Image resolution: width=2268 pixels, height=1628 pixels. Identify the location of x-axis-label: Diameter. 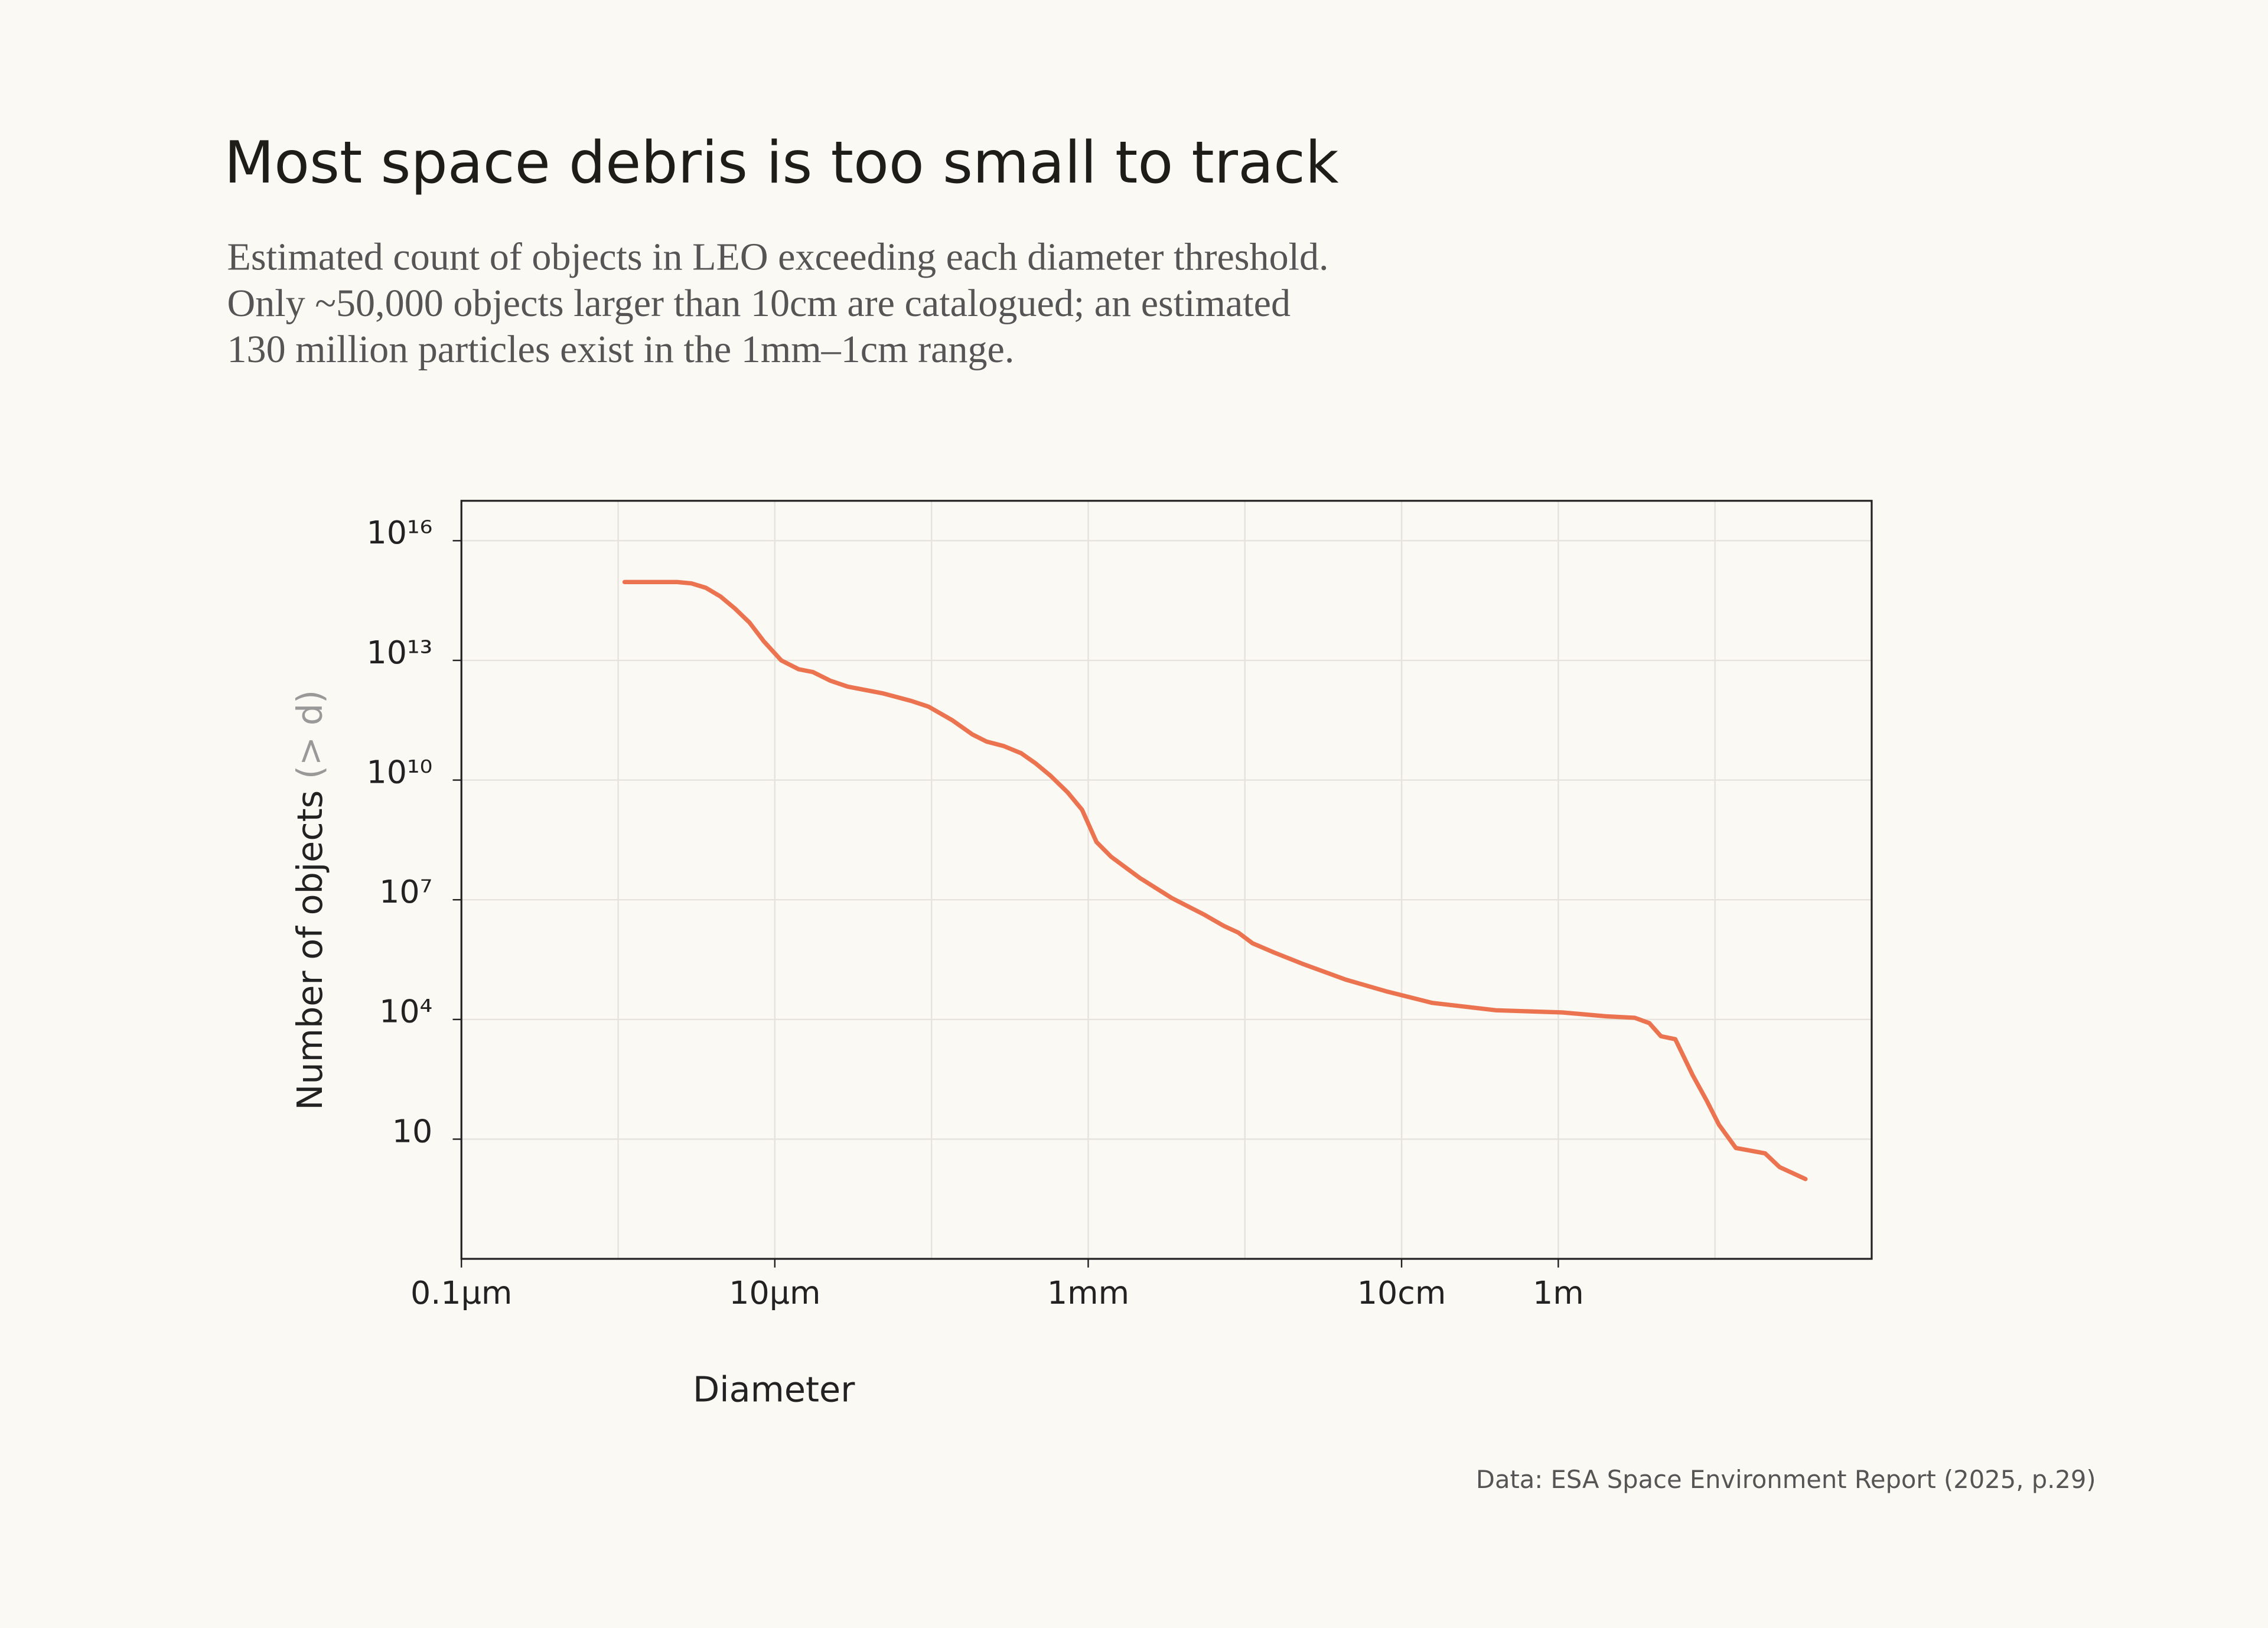
(774, 1389).